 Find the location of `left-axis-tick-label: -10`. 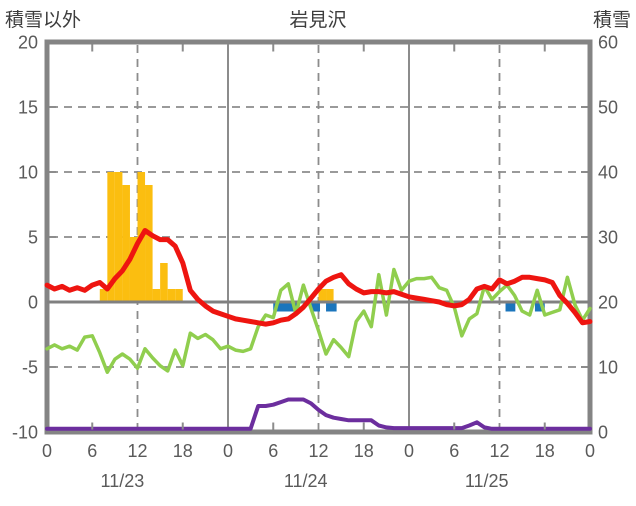

left-axis-tick-label: -10 is located at coordinates (25, 433).